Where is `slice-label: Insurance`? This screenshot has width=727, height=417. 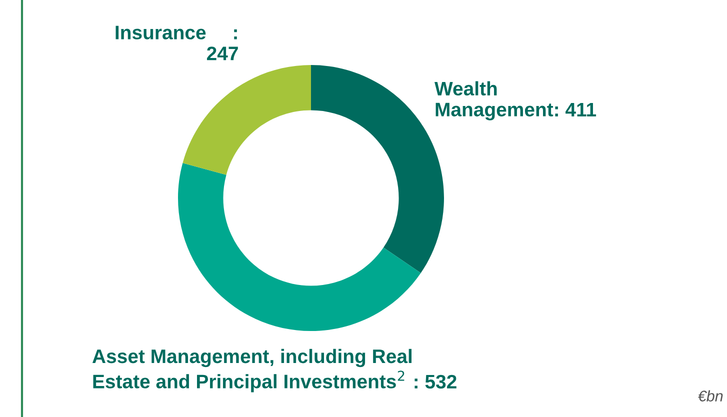
slice-label: Insurance is located at coordinates (161, 33).